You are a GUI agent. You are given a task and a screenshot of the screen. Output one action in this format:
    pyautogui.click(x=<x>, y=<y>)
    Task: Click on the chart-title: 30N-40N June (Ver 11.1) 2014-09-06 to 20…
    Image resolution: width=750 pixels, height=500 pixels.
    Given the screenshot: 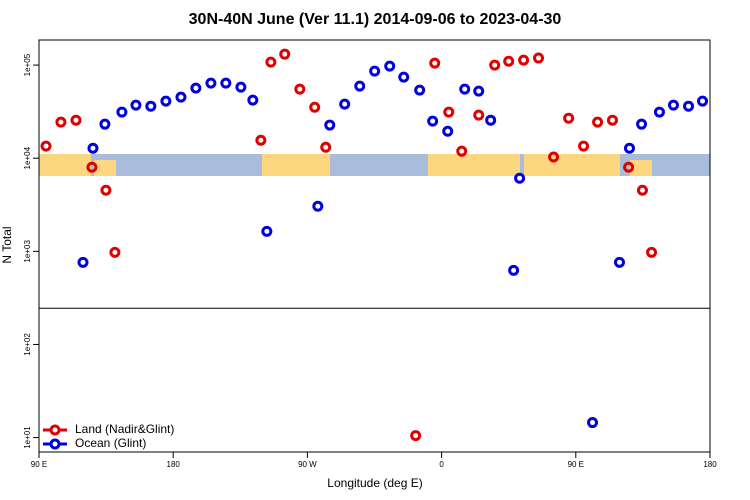 What is the action you would take?
    pyautogui.click(x=375, y=19)
    